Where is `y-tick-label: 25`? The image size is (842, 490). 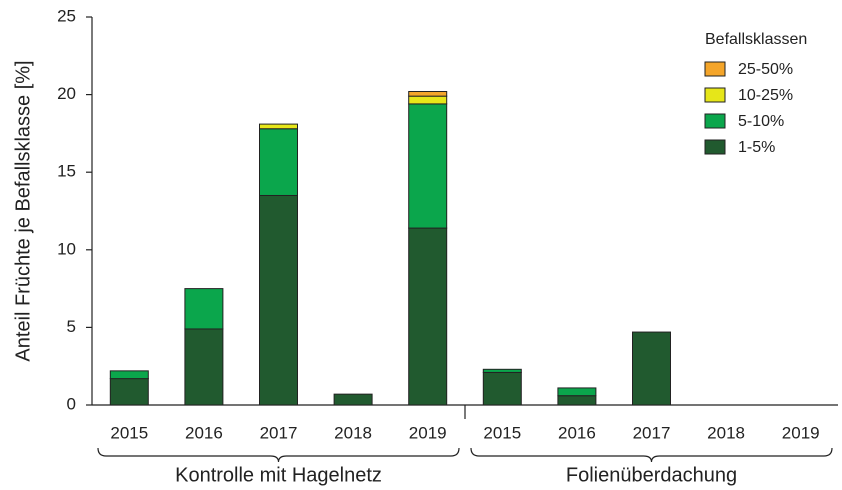
y-tick-label: 25 is located at coordinates (66, 15).